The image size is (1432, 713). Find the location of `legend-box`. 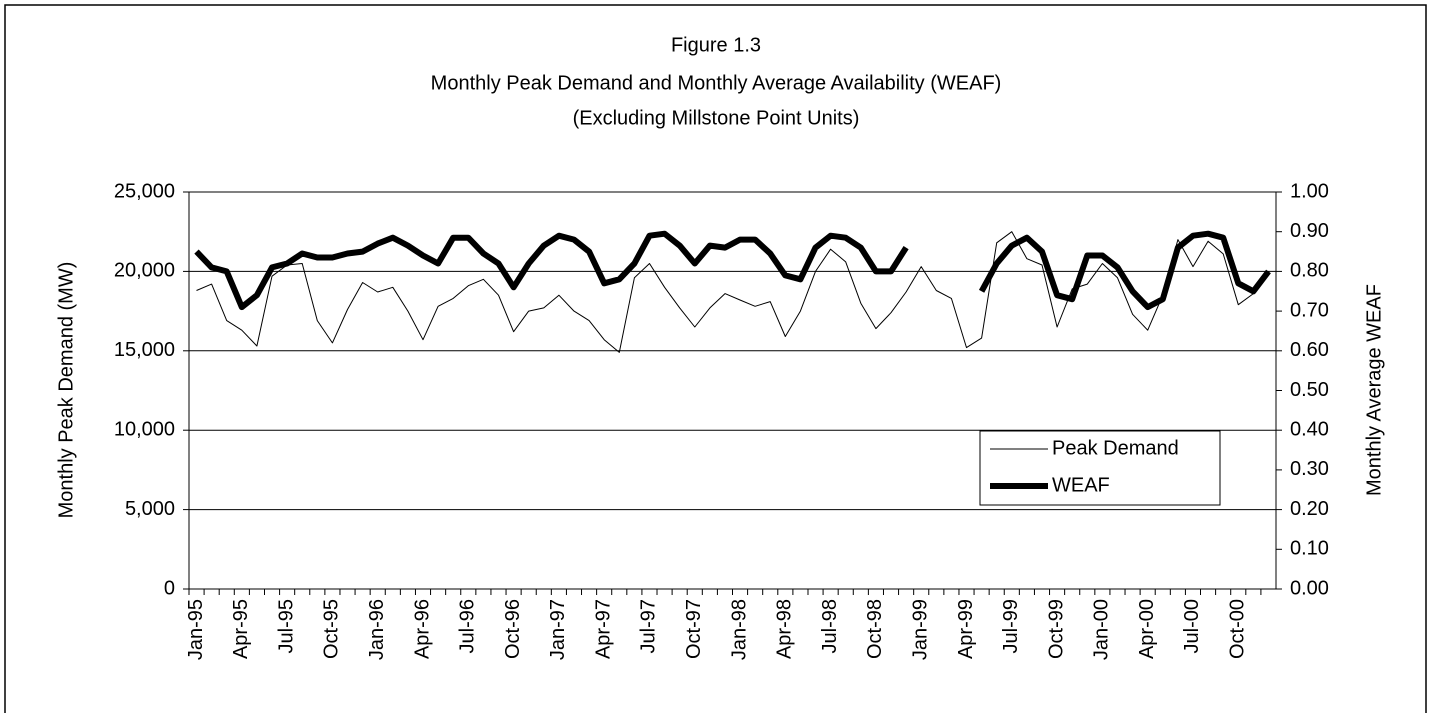

legend-box is located at coordinates (1100, 468).